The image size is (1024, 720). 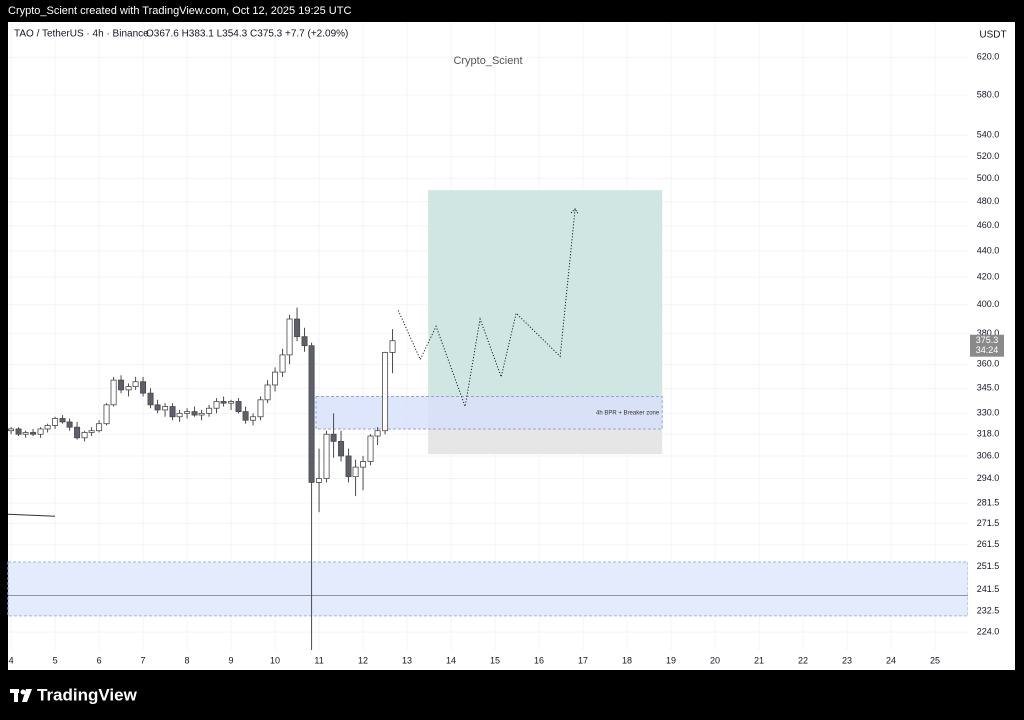 I want to click on x-tick-label: 13, so click(x=407, y=660).